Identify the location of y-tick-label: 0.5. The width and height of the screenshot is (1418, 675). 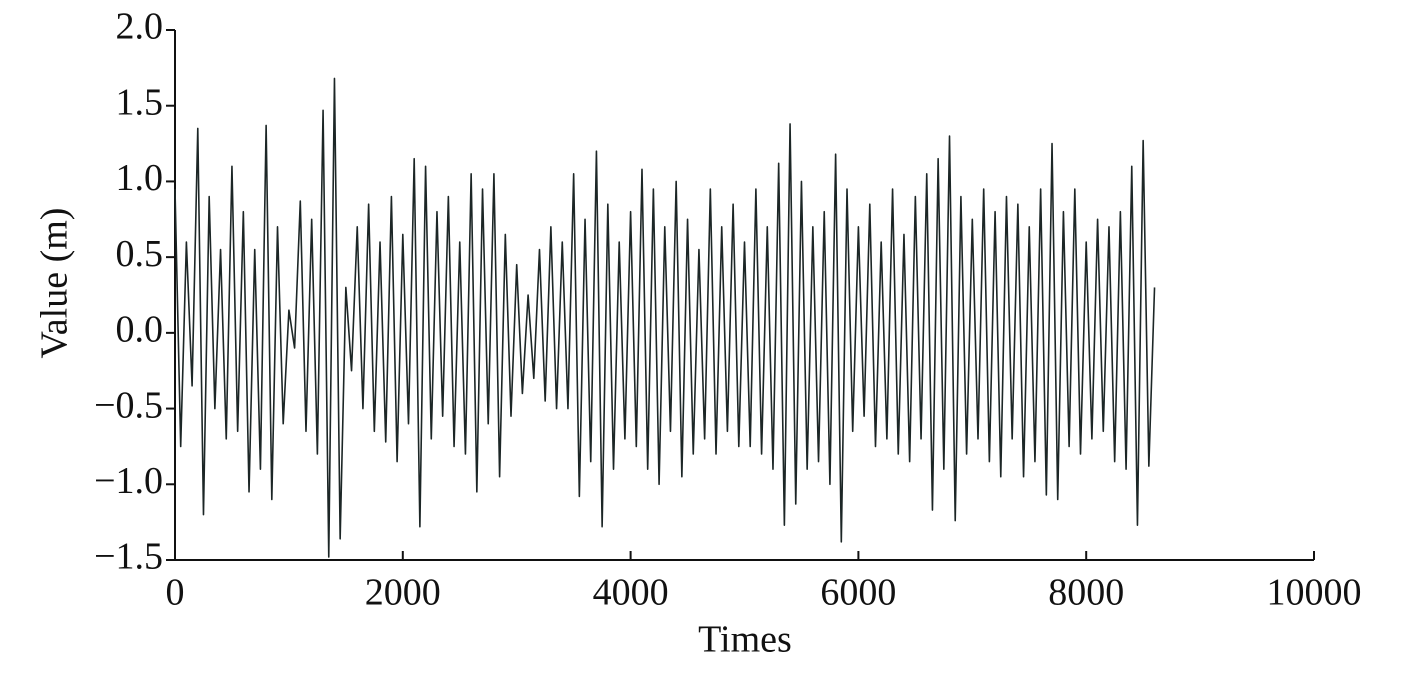
(140, 254).